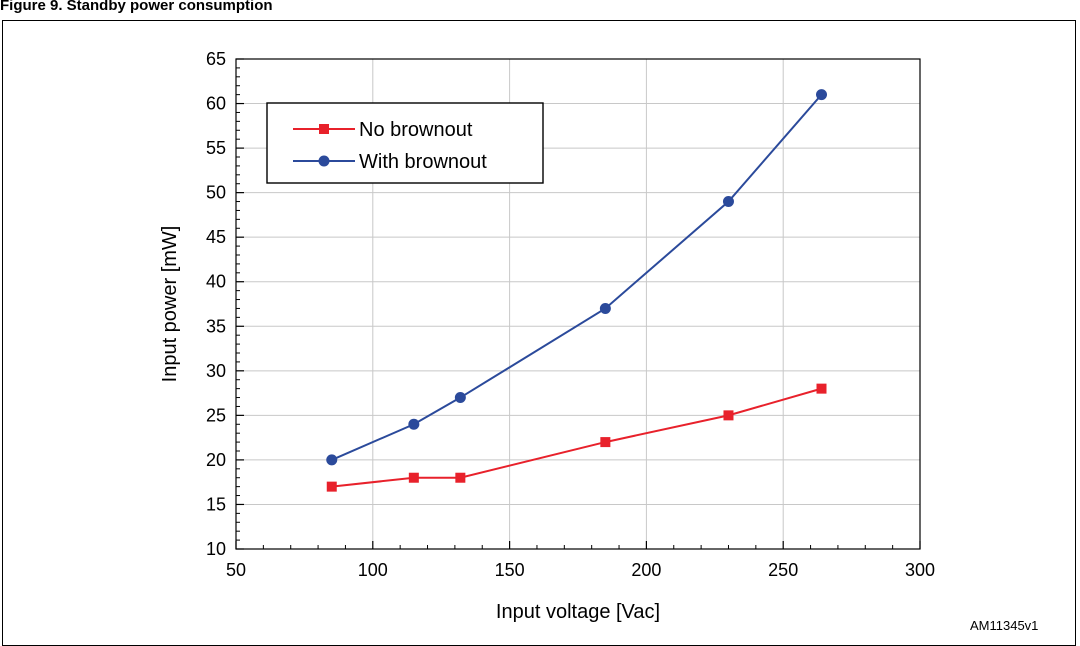 Image resolution: width=1080 pixels, height=646 pixels. Describe the element at coordinates (170, 304) in the screenshot. I see `y-axis-label: Input power [mW]` at that location.